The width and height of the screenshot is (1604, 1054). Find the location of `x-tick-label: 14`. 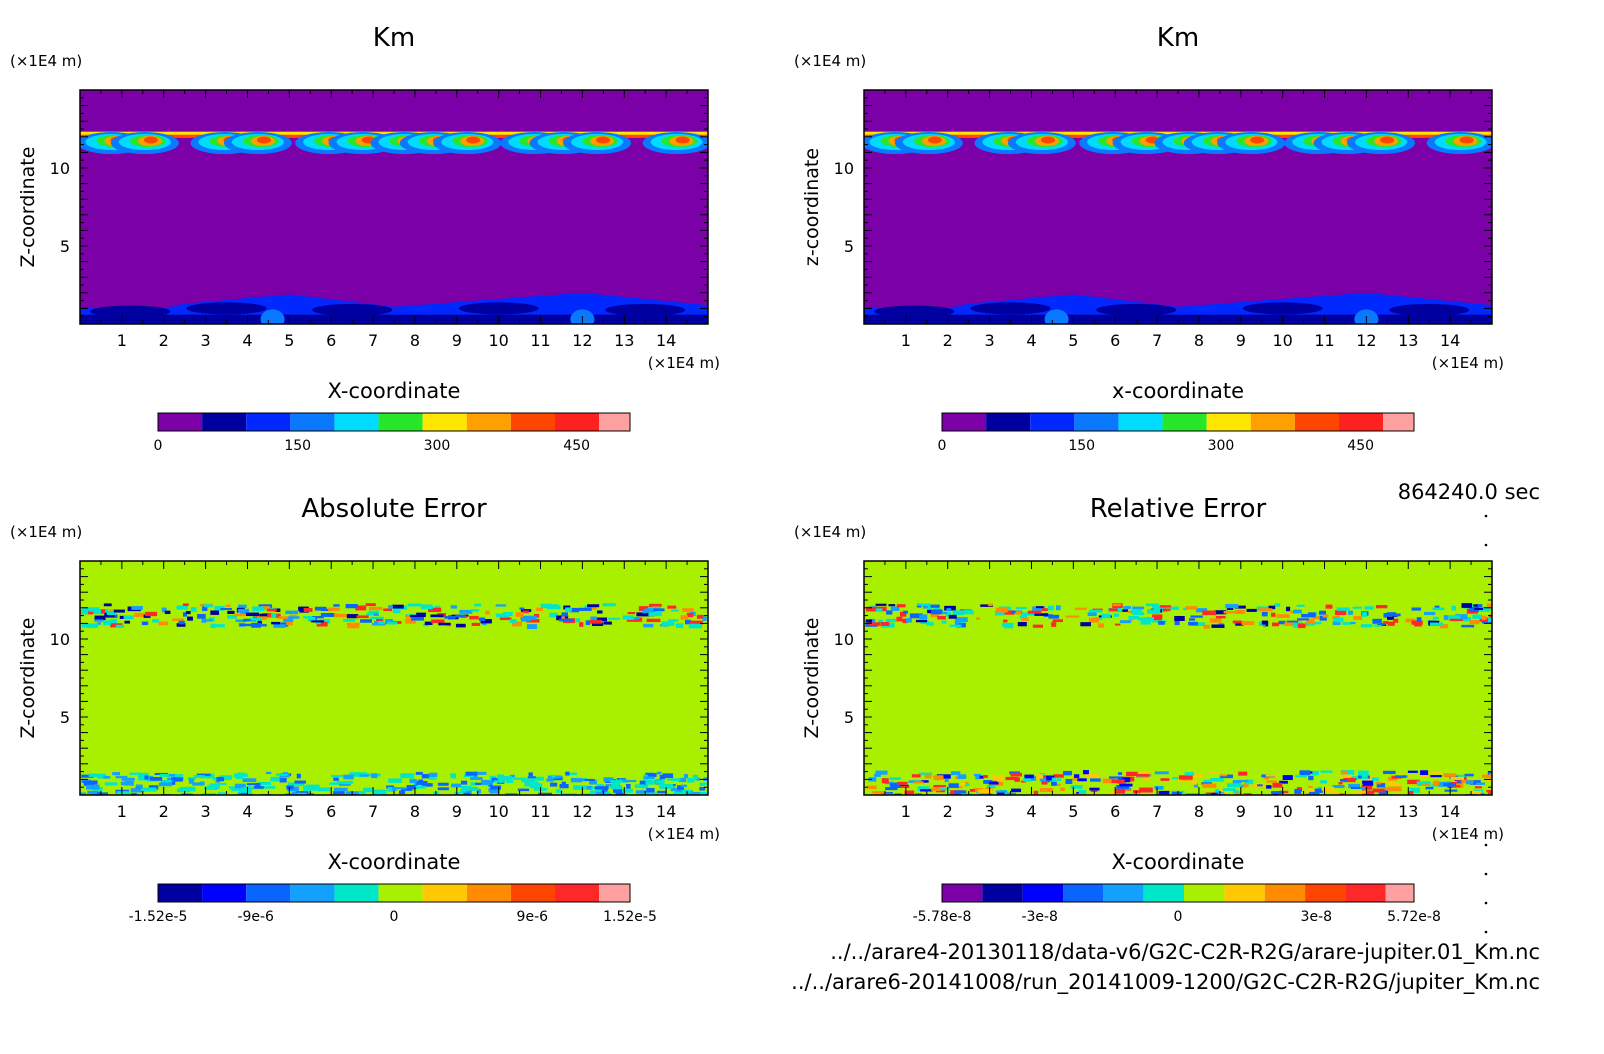

x-tick-label: 14 is located at coordinates (1450, 340).